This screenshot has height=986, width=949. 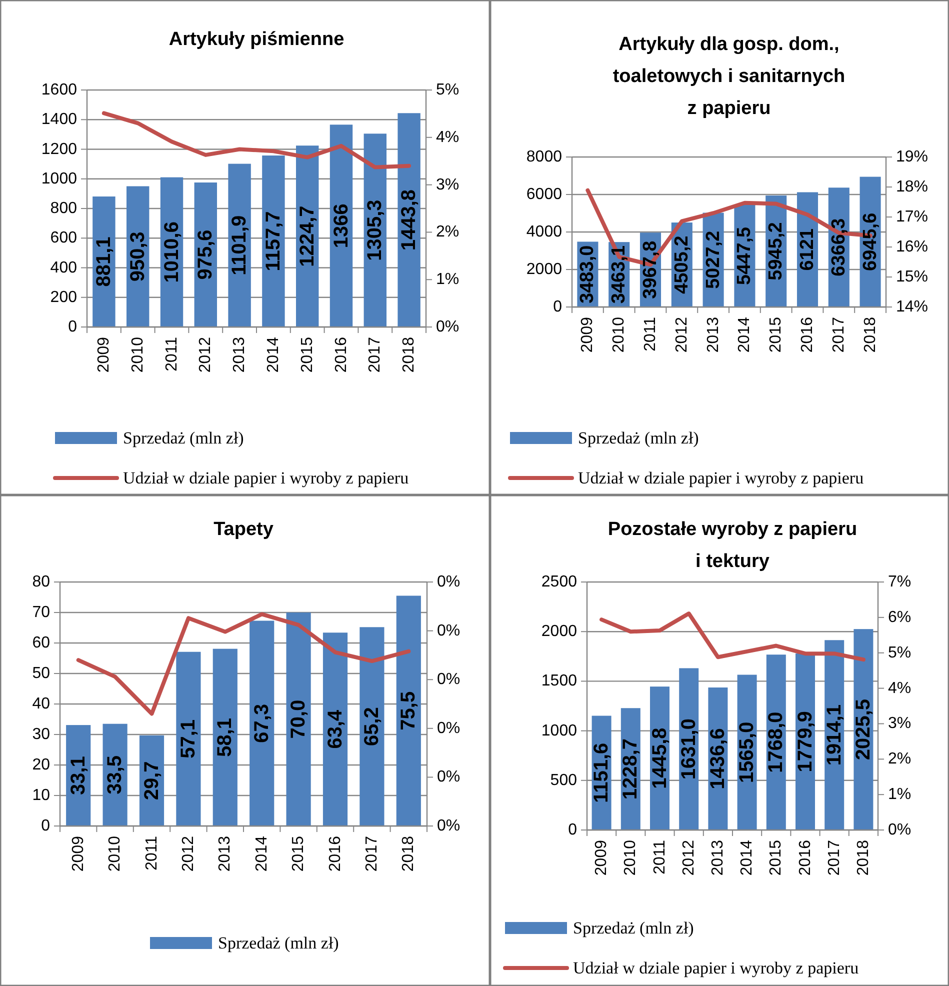 What do you see at coordinates (103, 261) in the screenshot?
I see `data-label: 881,1` at bounding box center [103, 261].